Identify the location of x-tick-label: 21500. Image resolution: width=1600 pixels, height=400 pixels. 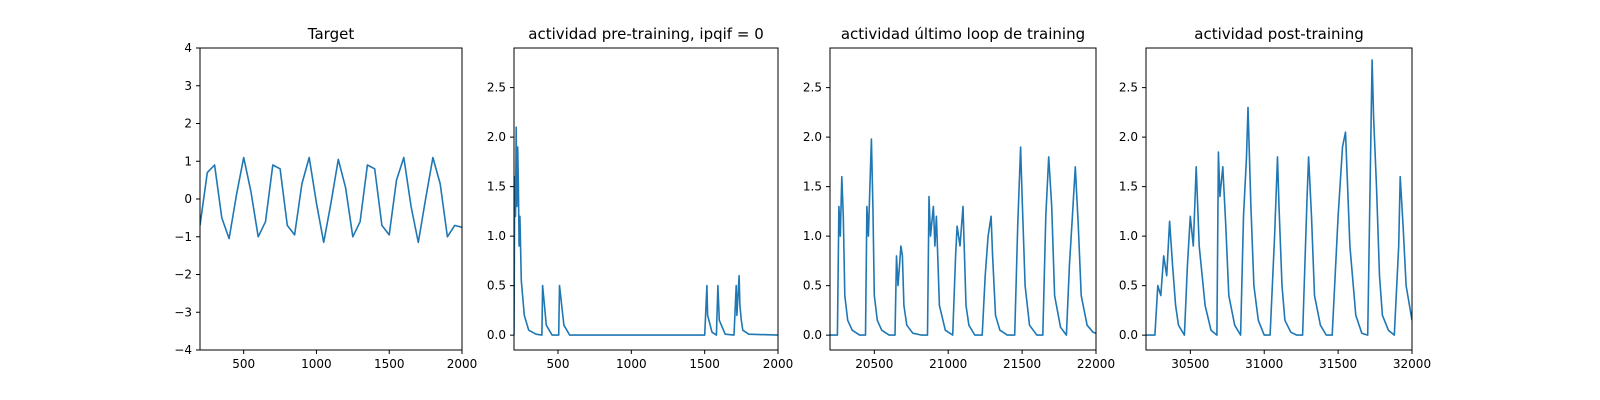
(1022, 364).